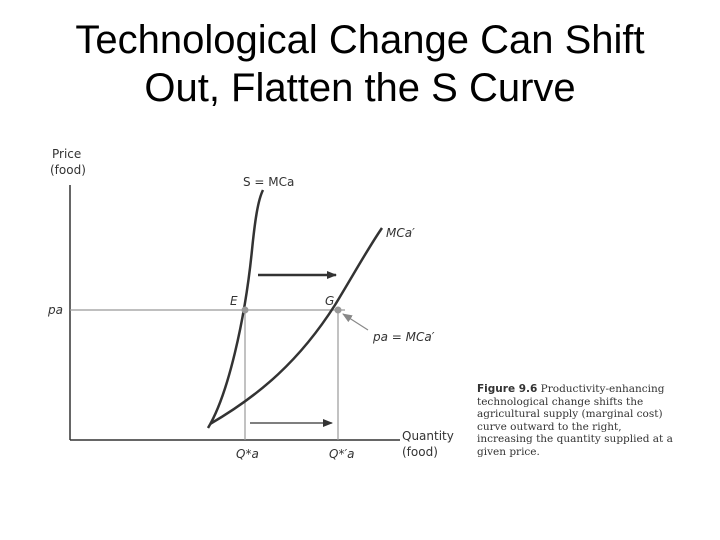  I want to click on point-g-label: G, so click(329, 301).